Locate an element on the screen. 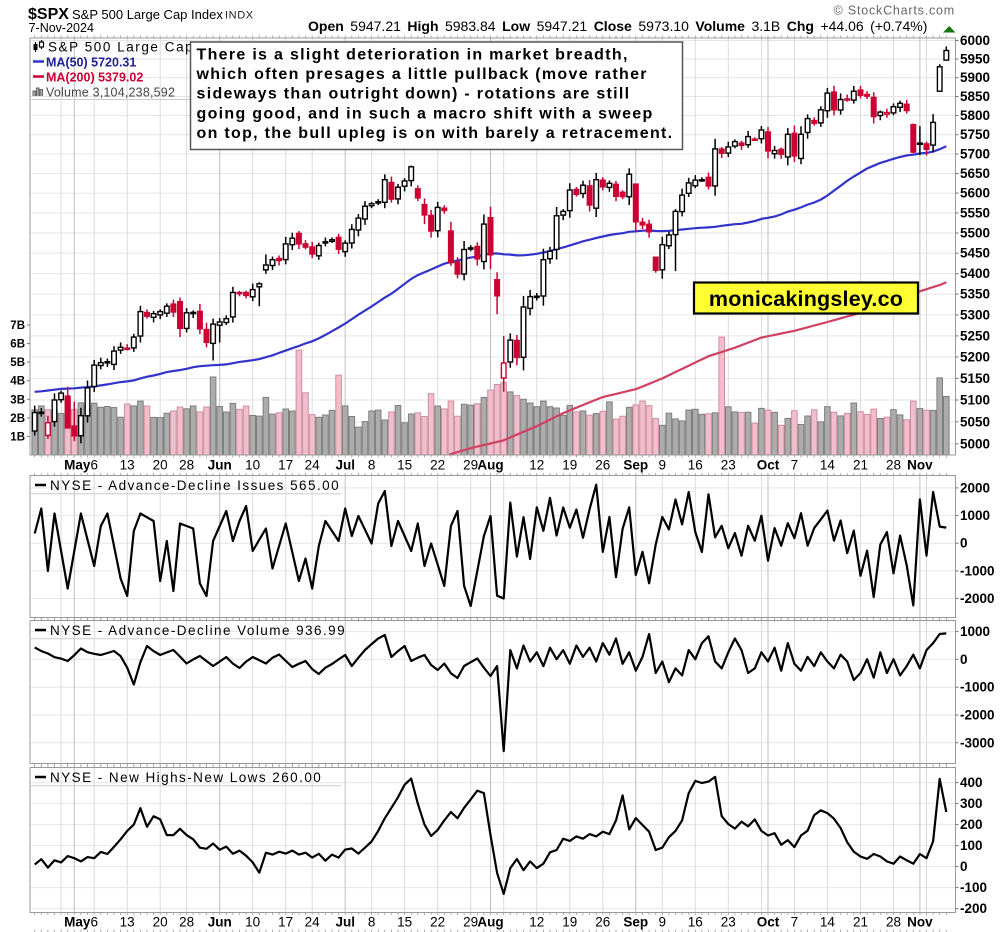 The height and width of the screenshot is (932, 1004). svg-text: May is located at coordinates (77, 922).